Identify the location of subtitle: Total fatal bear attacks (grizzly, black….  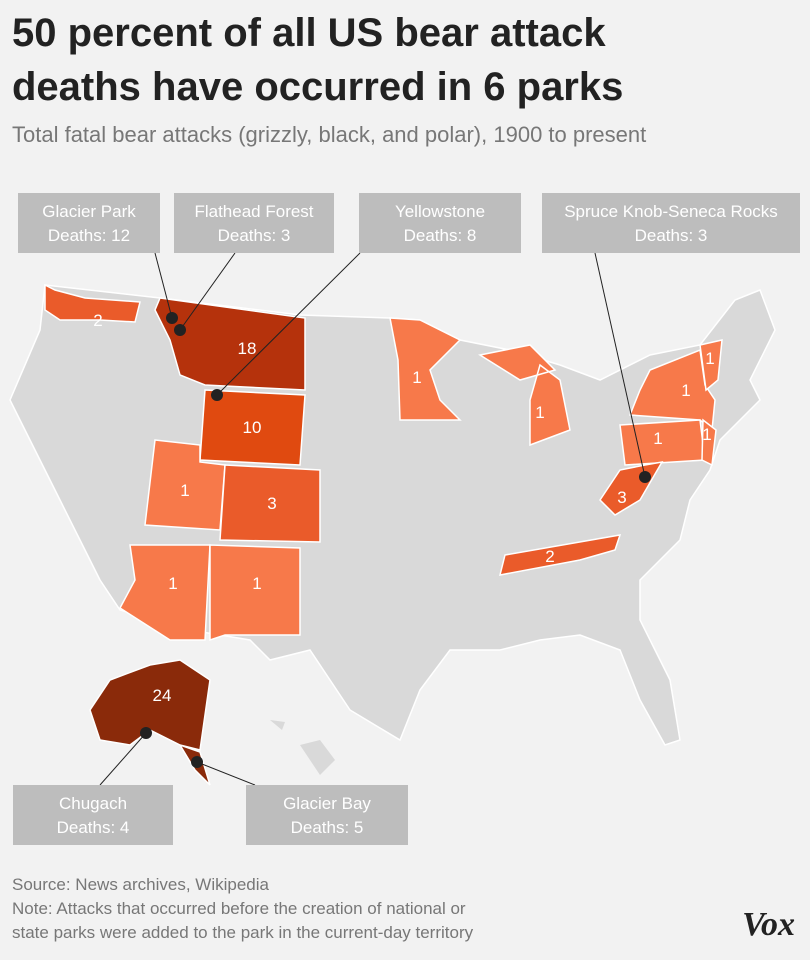
(329, 134).